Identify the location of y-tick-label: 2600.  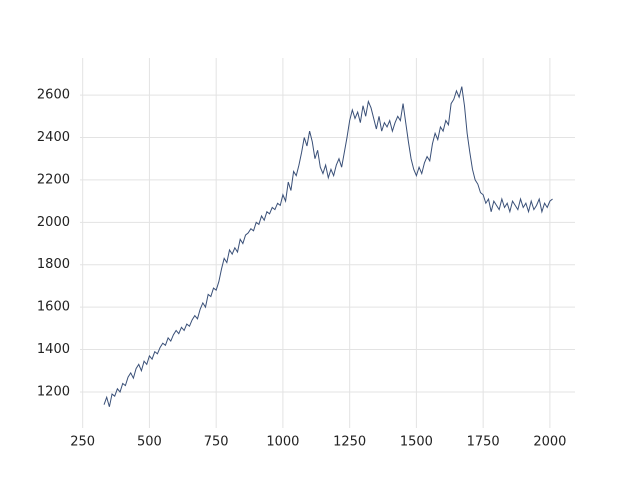
(53, 95).